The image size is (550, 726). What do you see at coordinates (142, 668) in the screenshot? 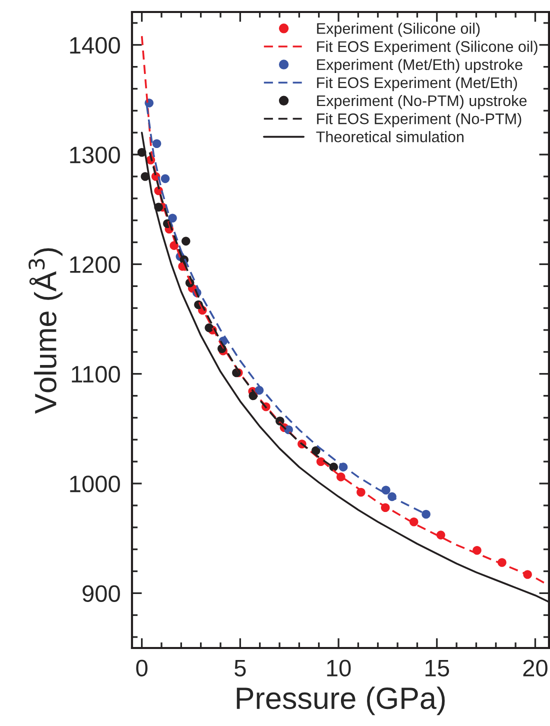
I see `x-tick-label: 0` at bounding box center [142, 668].